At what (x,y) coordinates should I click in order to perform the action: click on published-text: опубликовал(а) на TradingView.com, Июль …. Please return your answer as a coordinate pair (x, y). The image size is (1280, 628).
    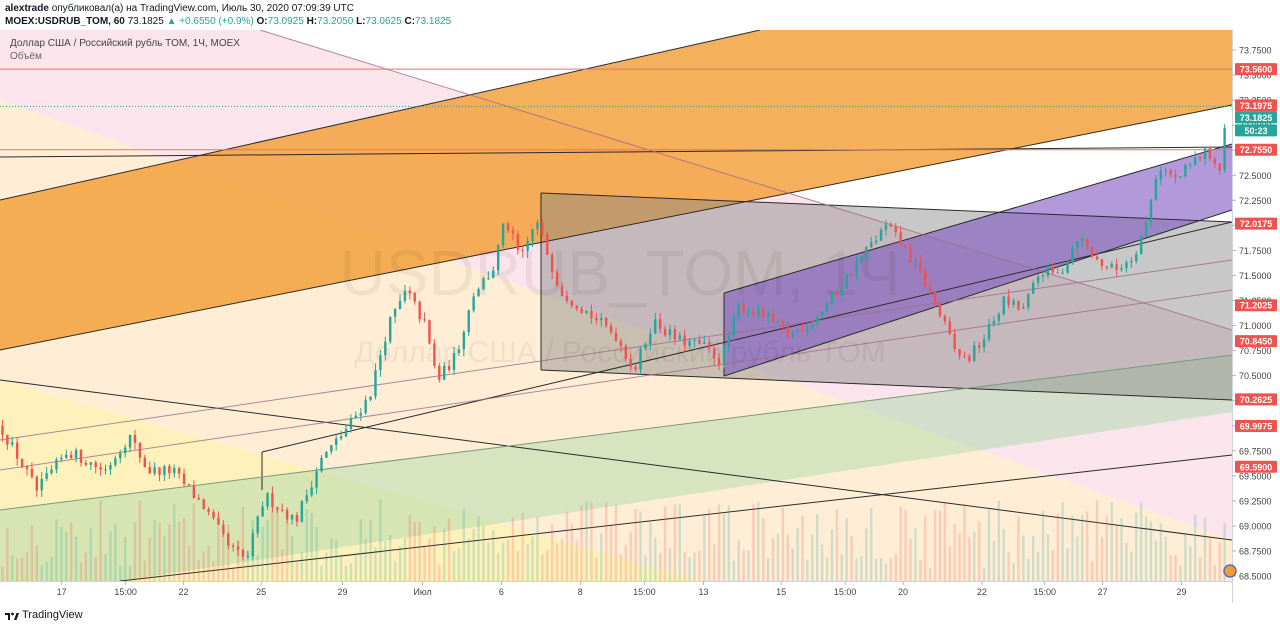
    Looking at the image, I should click on (202, 8).